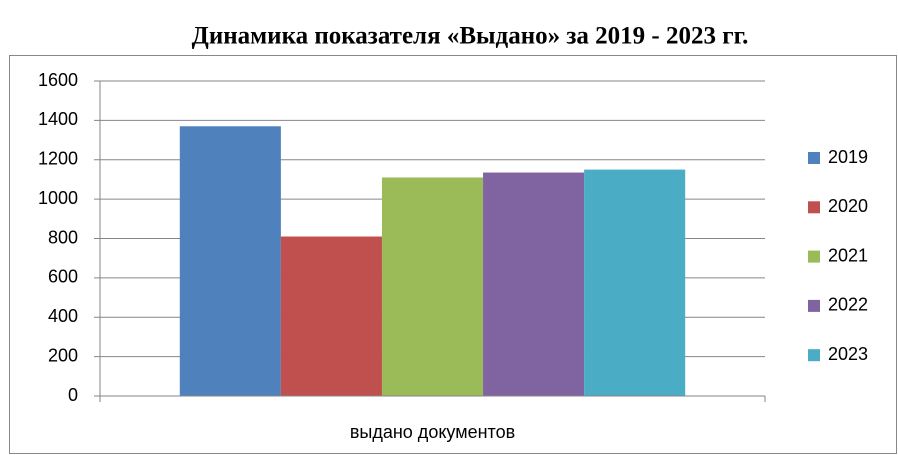 Image resolution: width=898 pixels, height=455 pixels. What do you see at coordinates (58, 80) in the screenshot?
I see `y-tick-label: 1600` at bounding box center [58, 80].